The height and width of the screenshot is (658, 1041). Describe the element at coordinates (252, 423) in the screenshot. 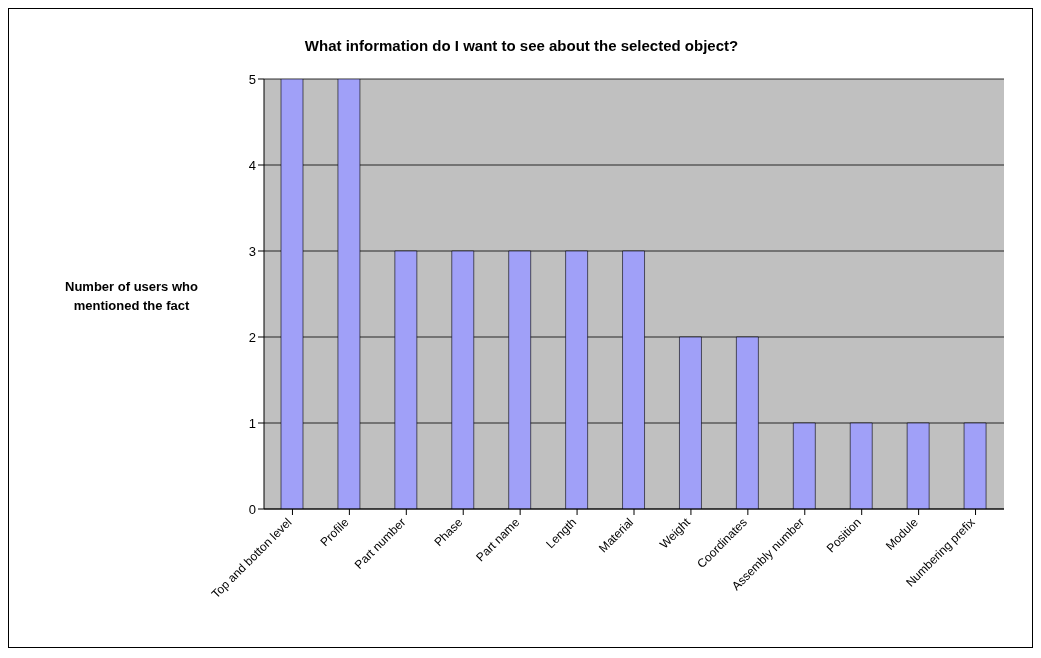

I see `y-tick-label: 1` at that location.